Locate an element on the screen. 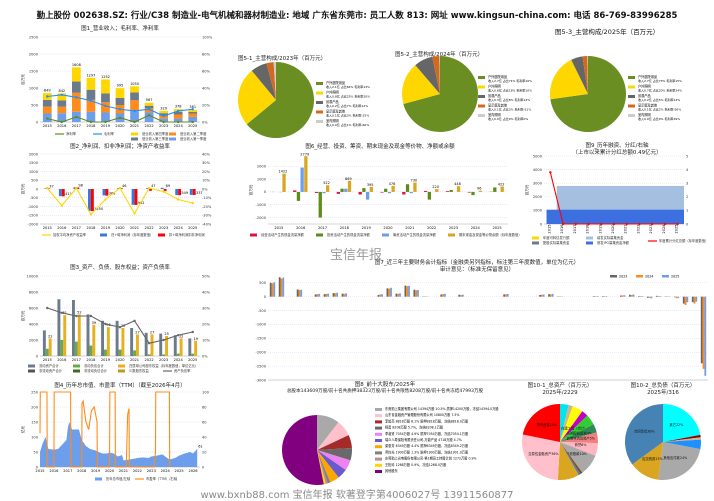 This screenshot has width=714, height=501. y-tick-label: 500 is located at coordinates (263, 283).